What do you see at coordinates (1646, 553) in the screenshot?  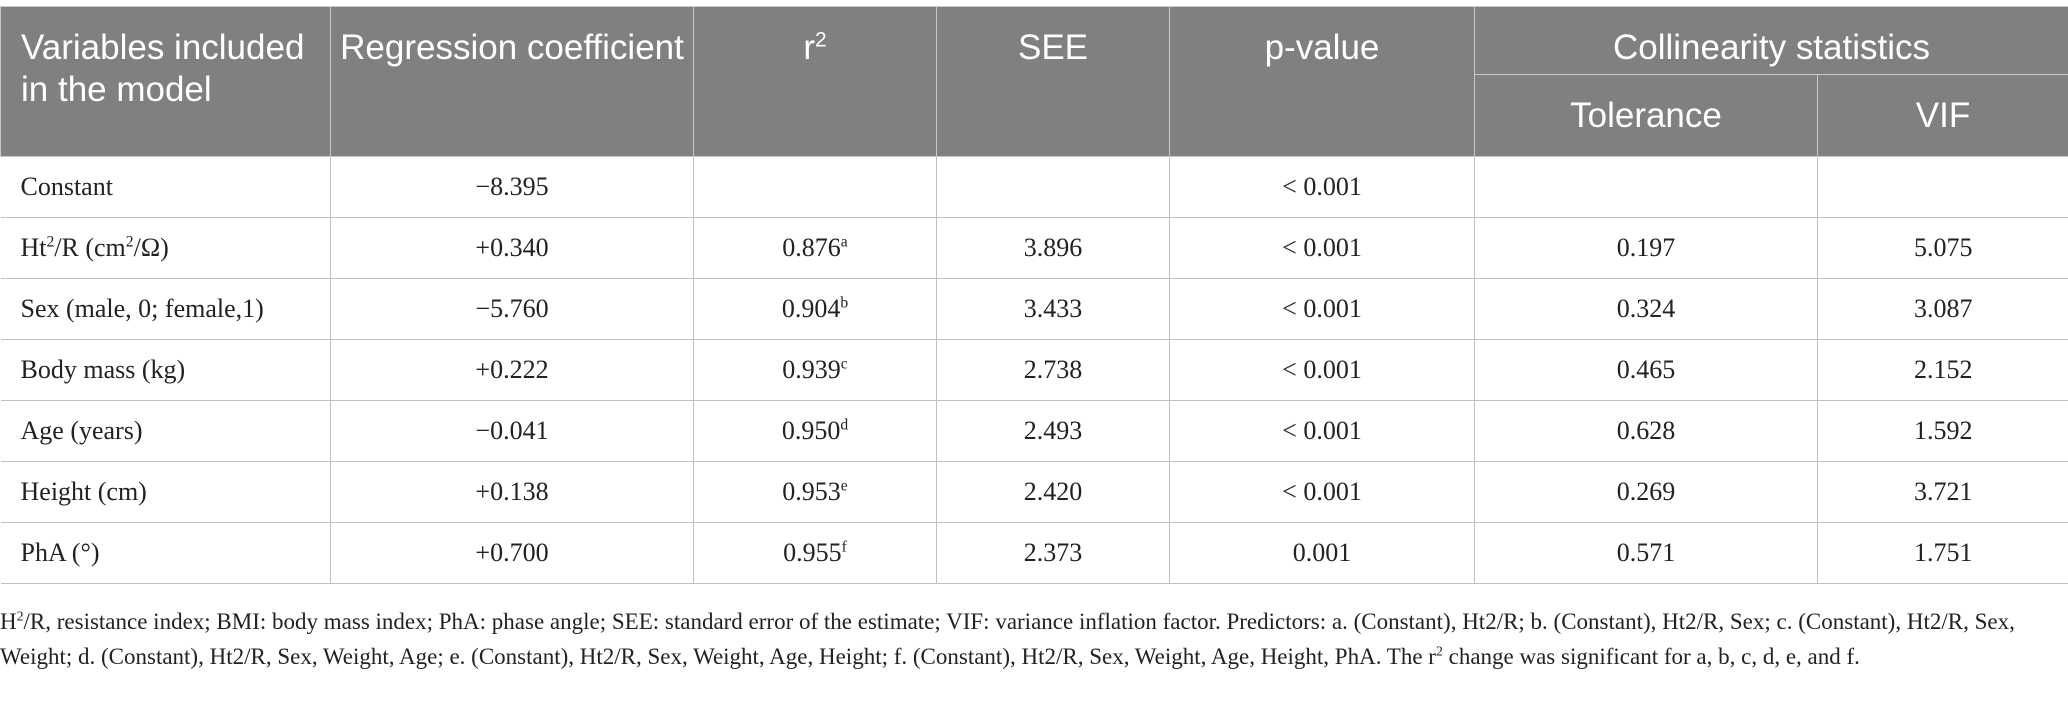 I see `cell-tolerance: 0.571` at bounding box center [1646, 553].